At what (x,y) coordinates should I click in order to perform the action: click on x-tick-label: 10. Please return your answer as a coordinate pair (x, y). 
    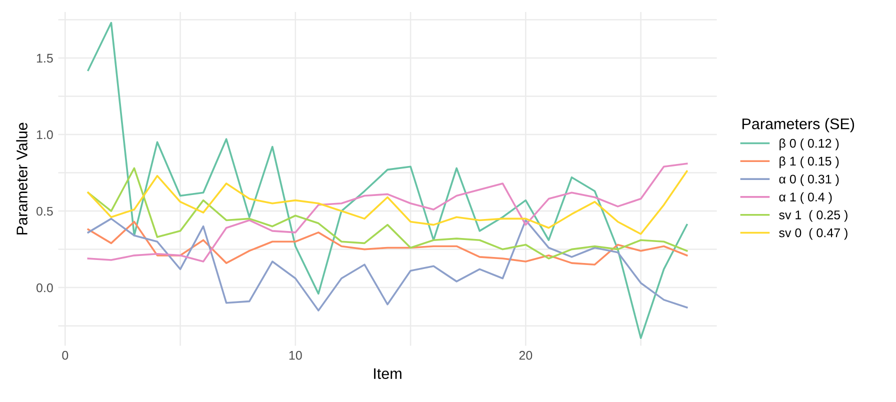
    Looking at the image, I should click on (295, 355).